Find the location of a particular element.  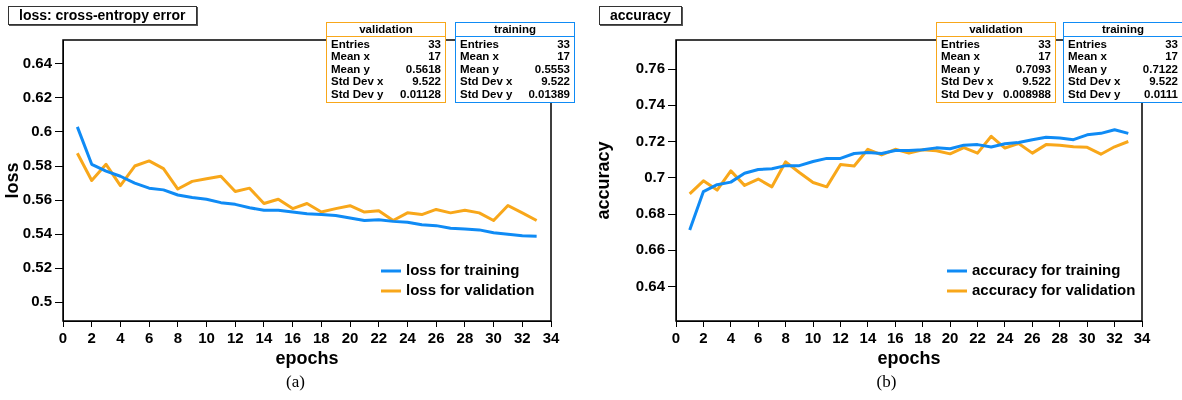

legend-label: accuracy for validation is located at coordinates (1054, 290).